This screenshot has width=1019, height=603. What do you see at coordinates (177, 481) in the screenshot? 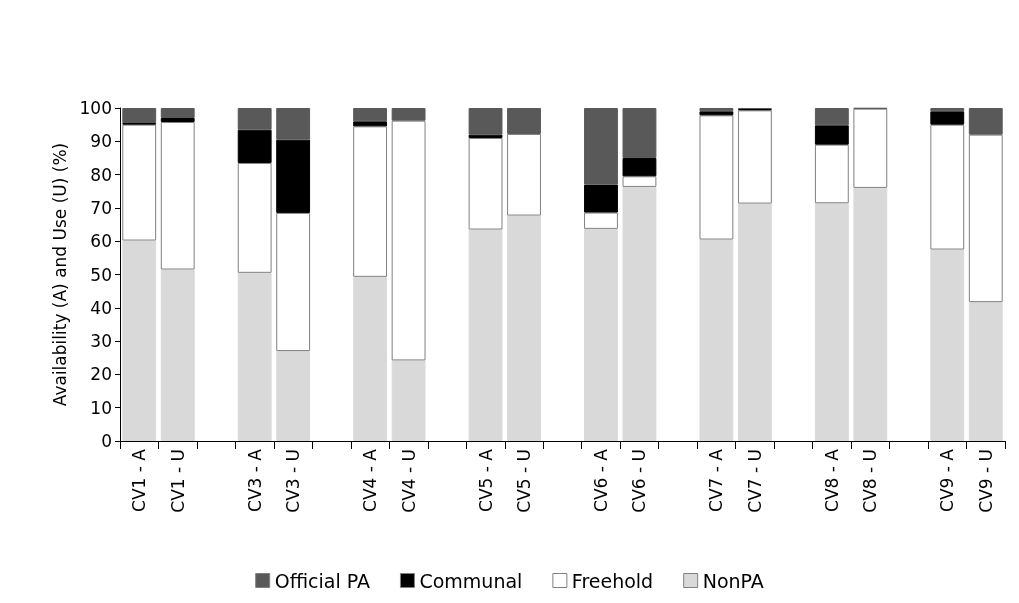
I see `x-tick-label: CV1 - U` at bounding box center [177, 481].